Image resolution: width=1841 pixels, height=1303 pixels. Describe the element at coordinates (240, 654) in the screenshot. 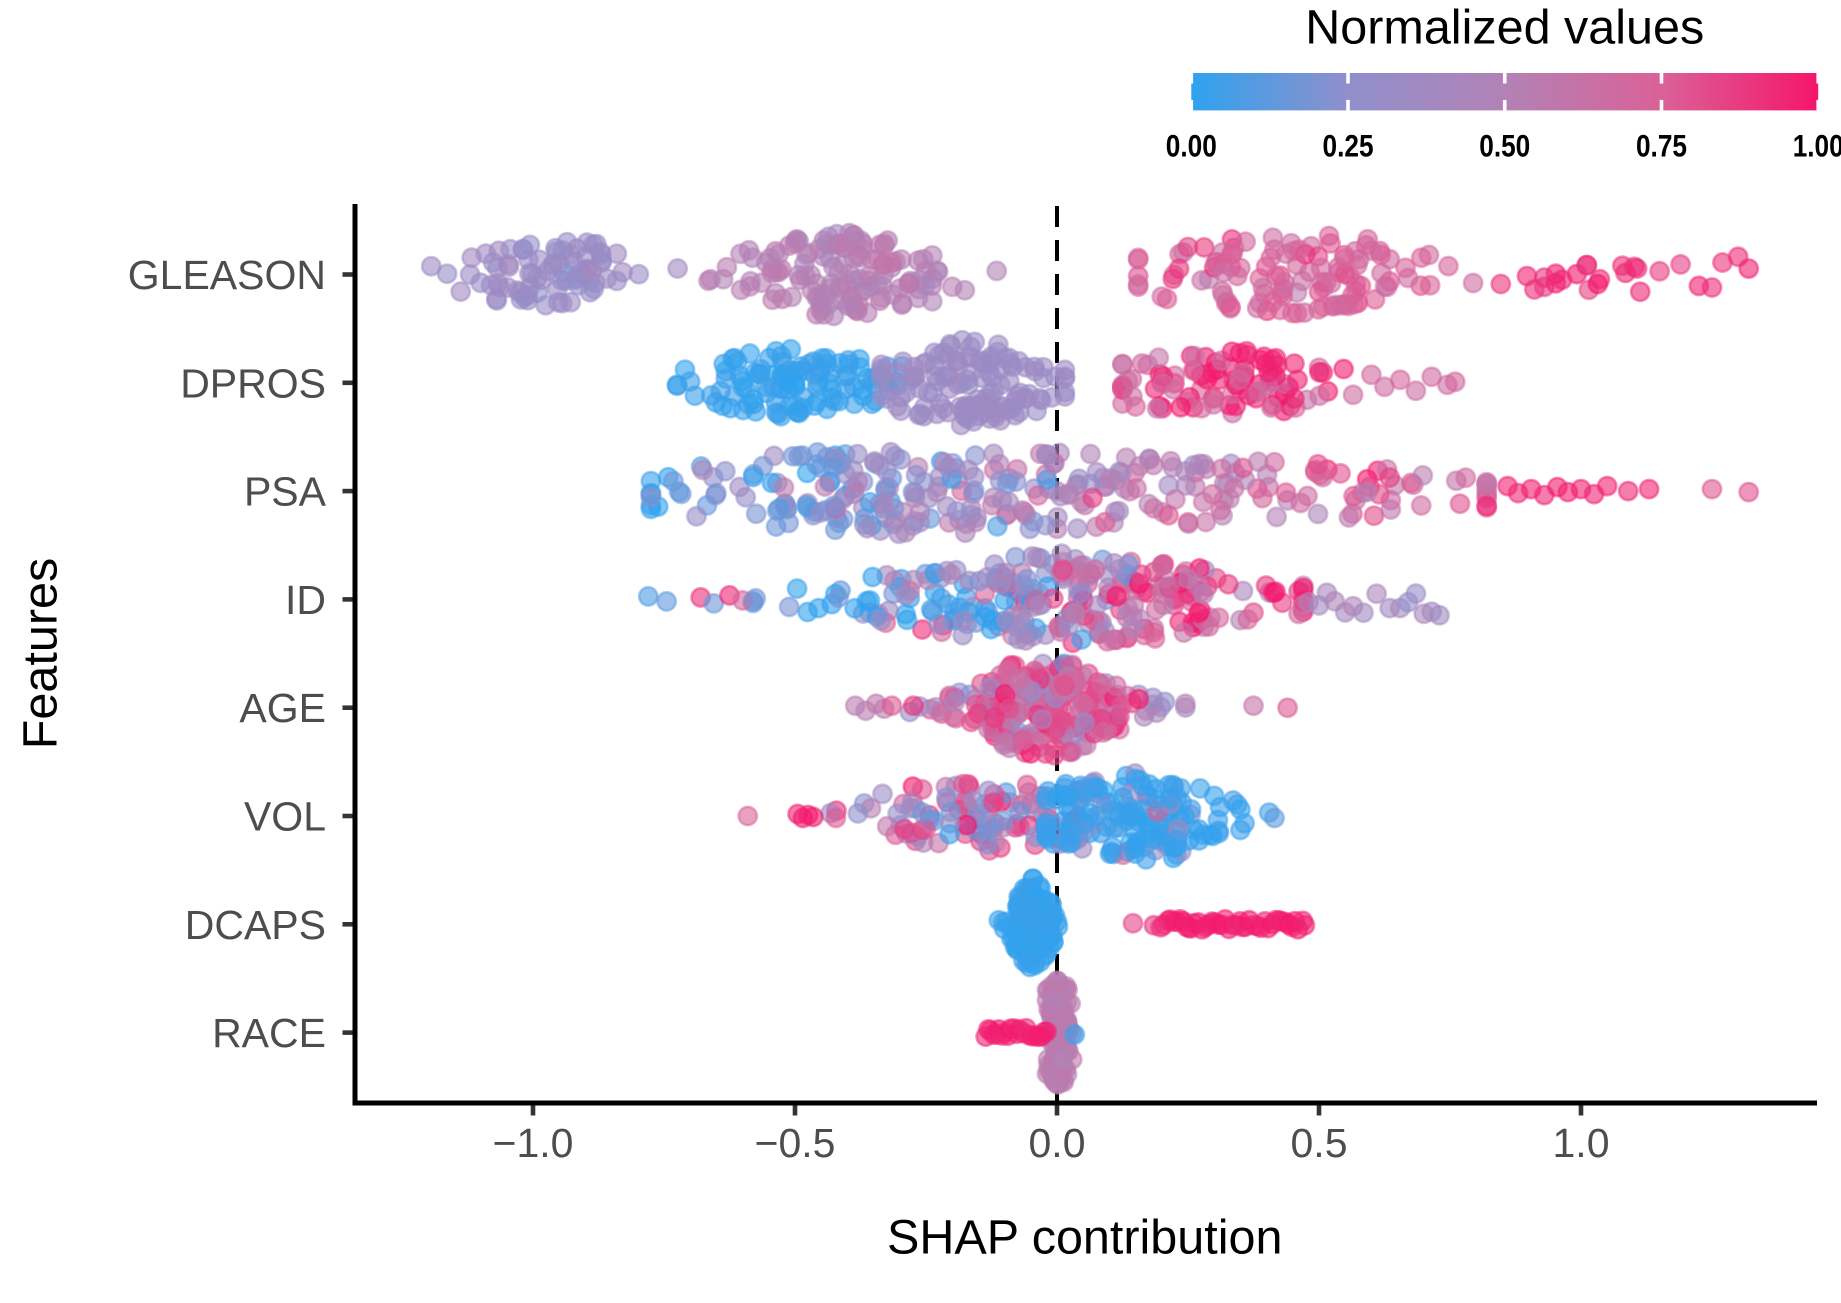

I see `y-axis-ticks: GLEASON DPROS PSA ID AGE VOL DCAPS RACE` at that location.